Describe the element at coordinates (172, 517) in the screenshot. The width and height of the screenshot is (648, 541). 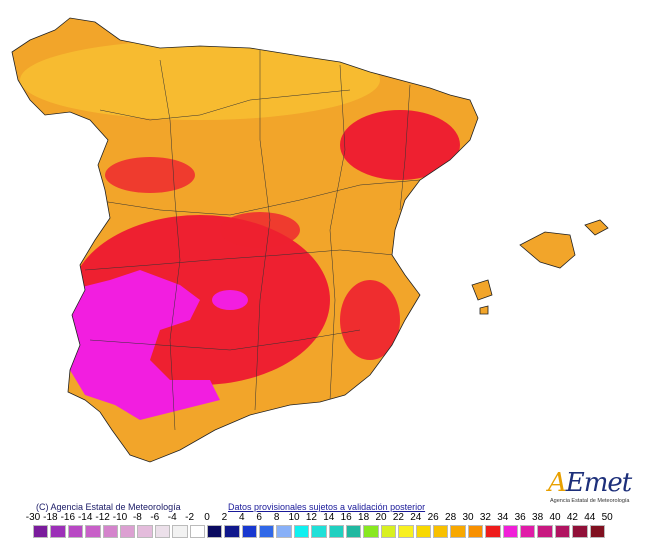
I see `legend-tick-label: -4` at that location.